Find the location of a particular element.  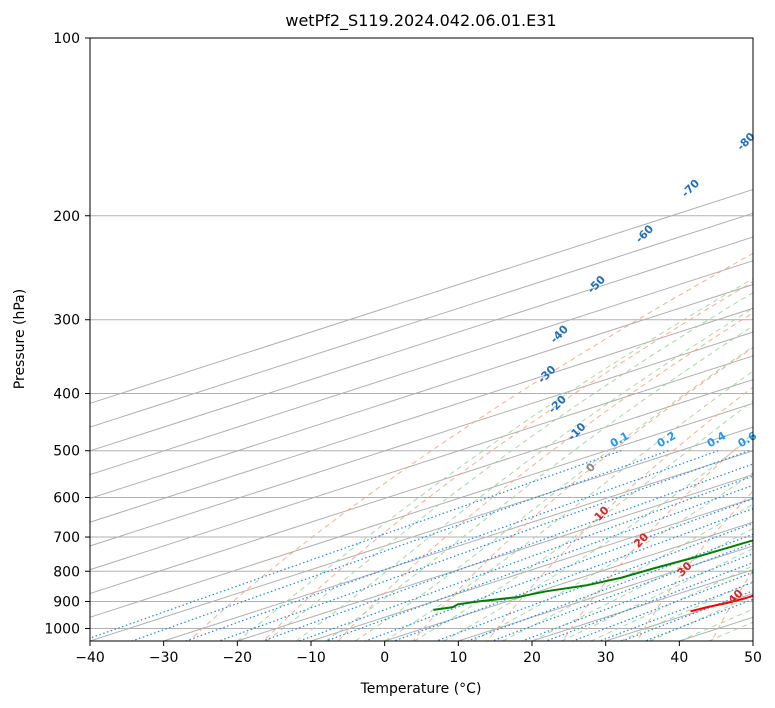

x-tick-label: −20 is located at coordinates (238, 658).